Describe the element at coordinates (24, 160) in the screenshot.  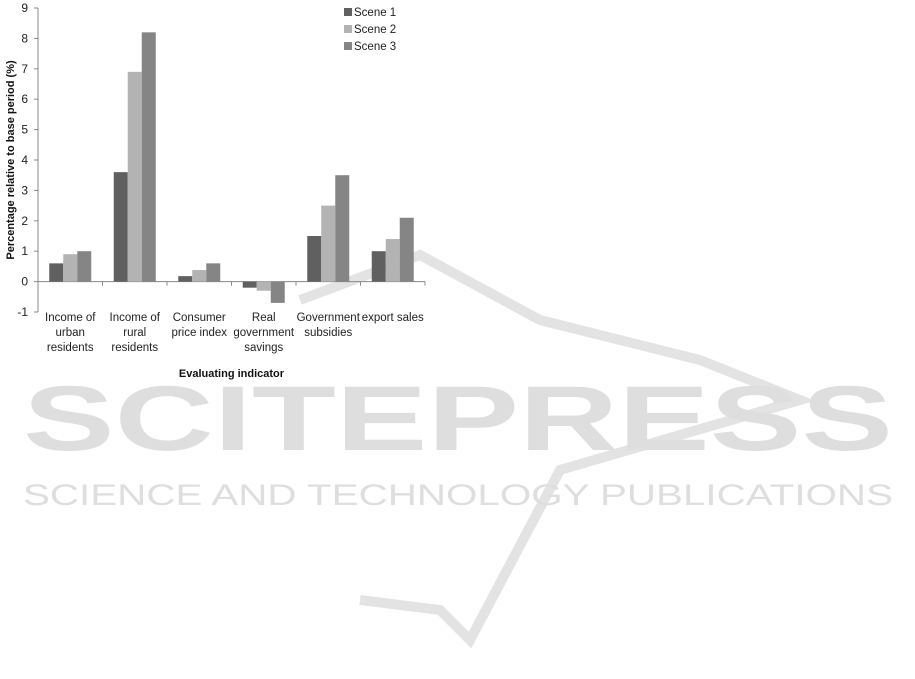
I see `y-tick-label: 4` at that location.